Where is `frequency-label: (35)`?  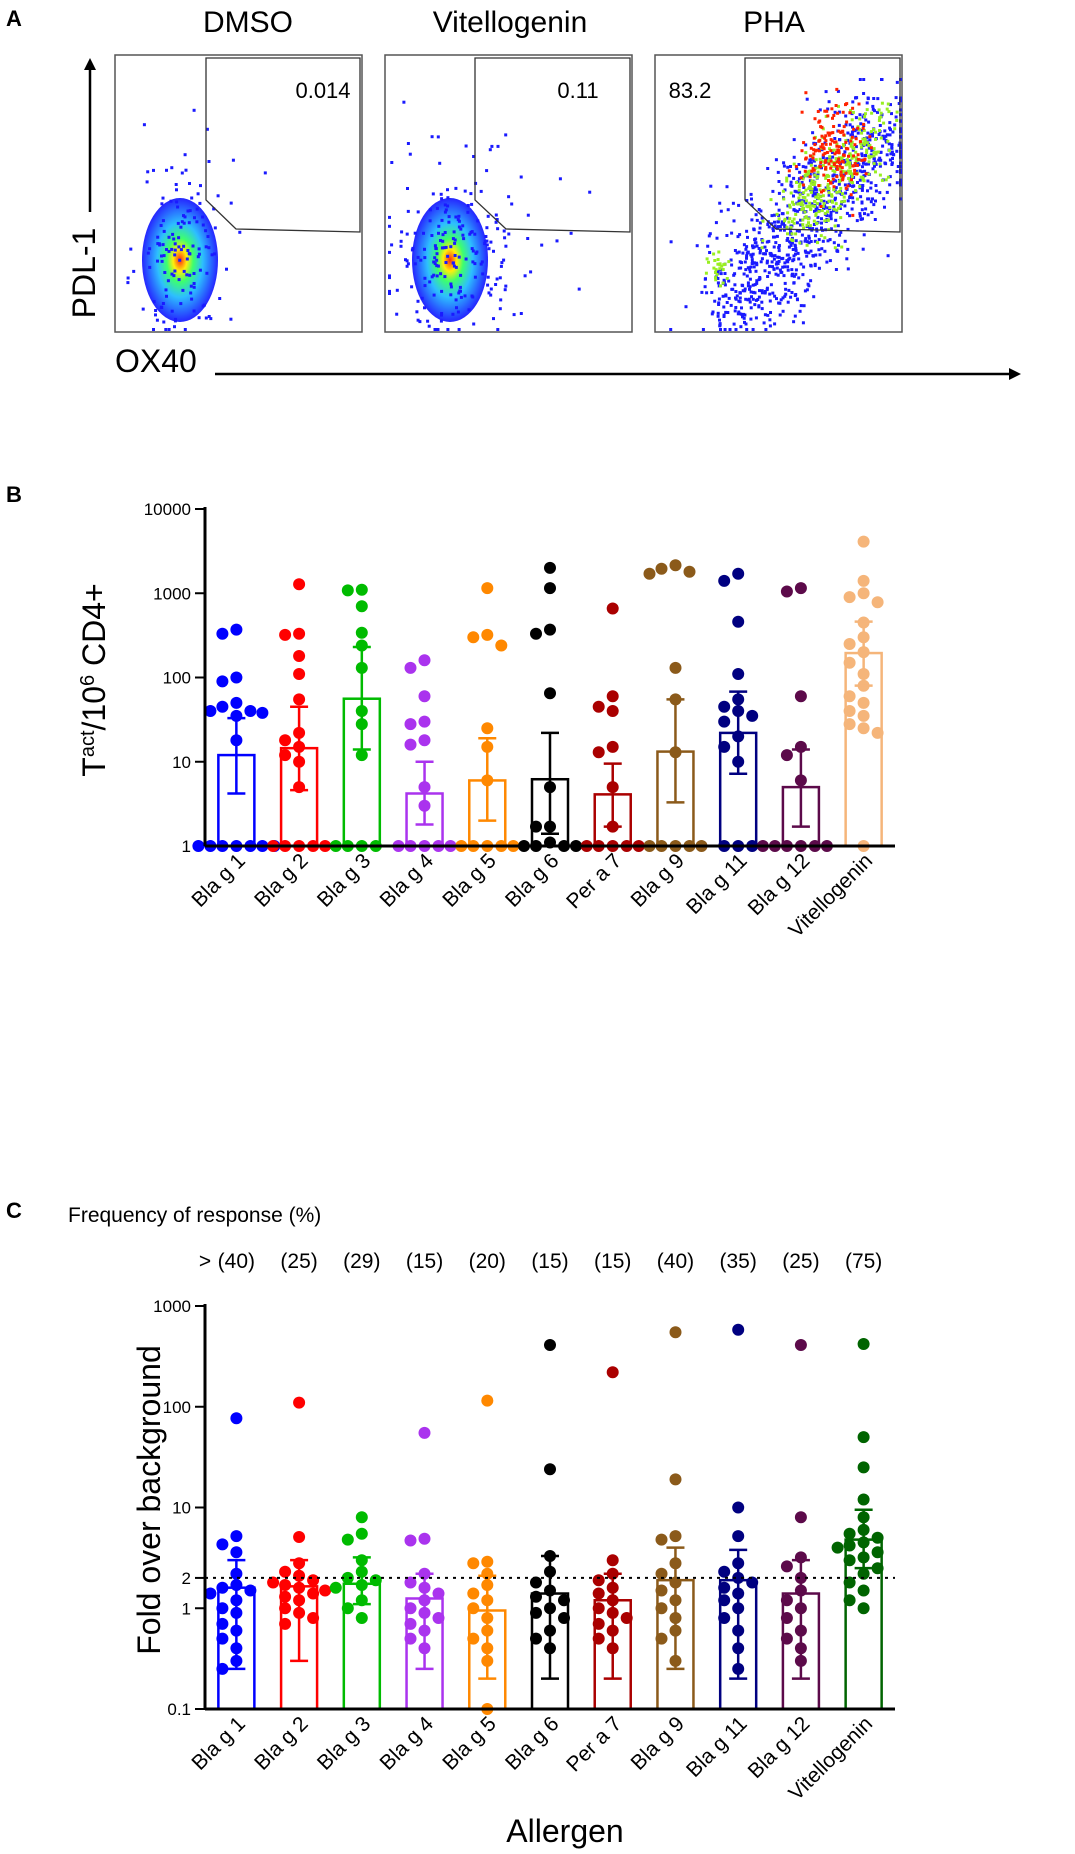
frequency-label: (35) is located at coordinates (738, 1261).